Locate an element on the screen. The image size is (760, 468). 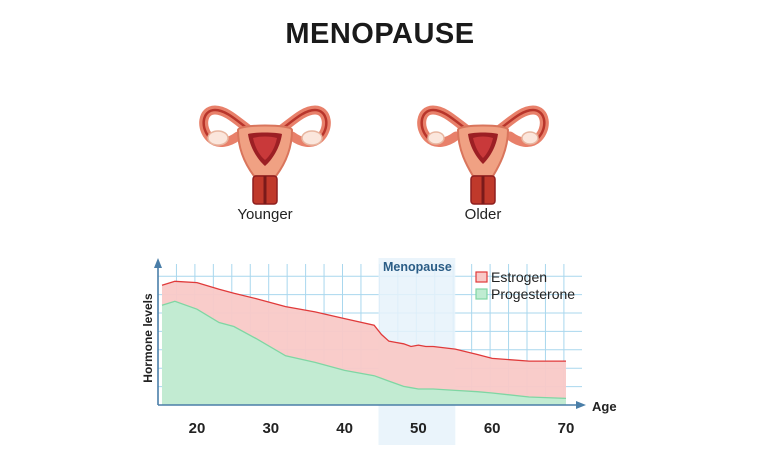
younger-label: Younger is located at coordinates (265, 214).